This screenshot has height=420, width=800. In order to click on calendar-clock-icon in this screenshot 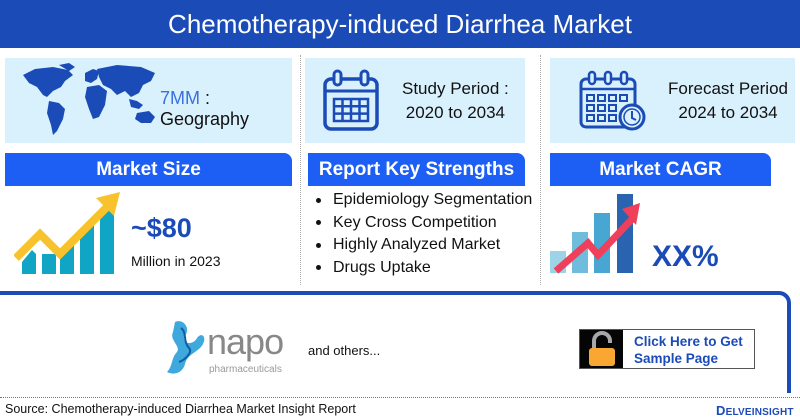, I will do `click(612, 100)`.